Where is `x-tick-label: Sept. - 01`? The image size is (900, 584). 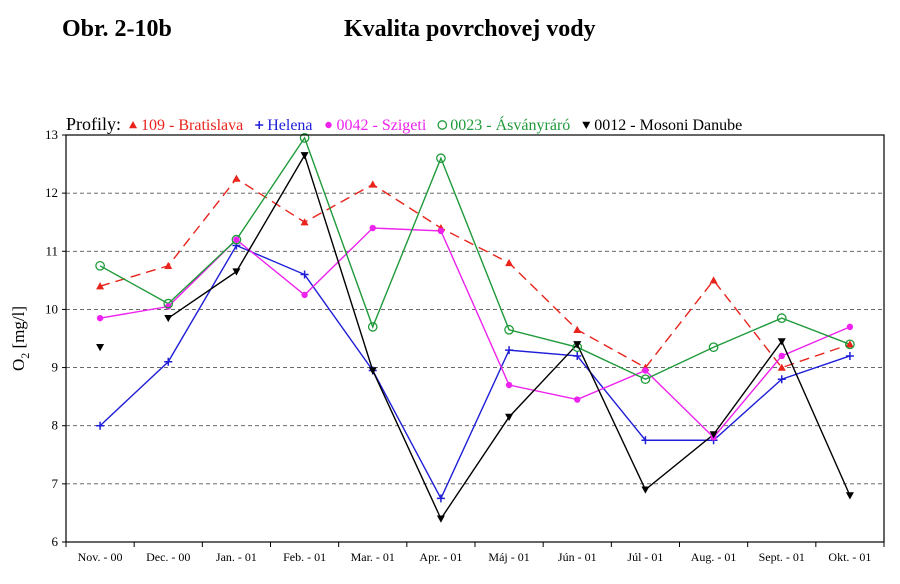 x-tick-label: Sept. - 01 is located at coordinates (782, 557).